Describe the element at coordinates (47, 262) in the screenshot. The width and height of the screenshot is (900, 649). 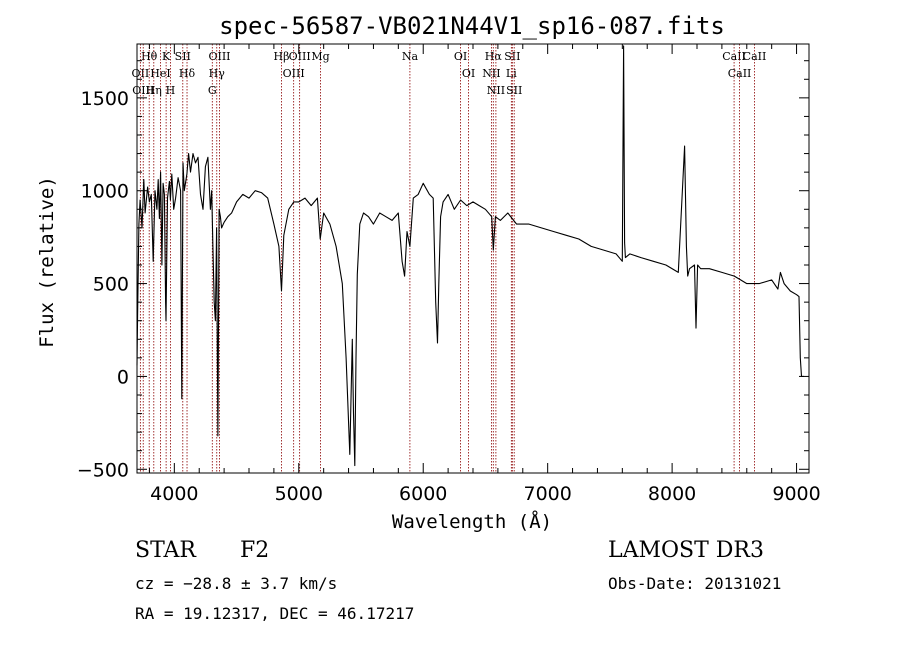
I see `y-axis-label: Flux (relative)` at that location.